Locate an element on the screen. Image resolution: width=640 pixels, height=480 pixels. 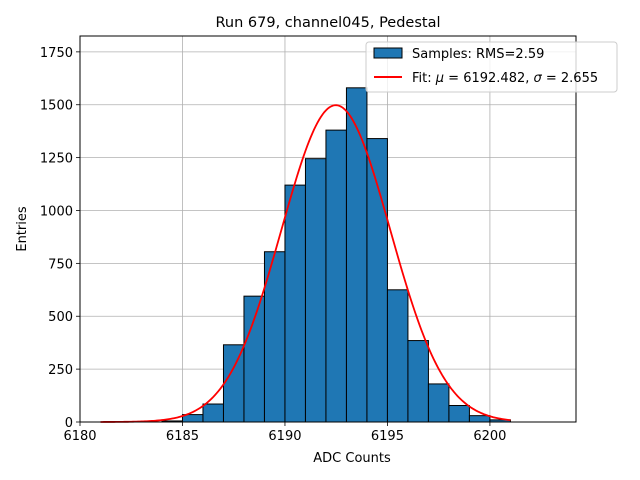
x-tick-label: 6200 is located at coordinates (489, 436).